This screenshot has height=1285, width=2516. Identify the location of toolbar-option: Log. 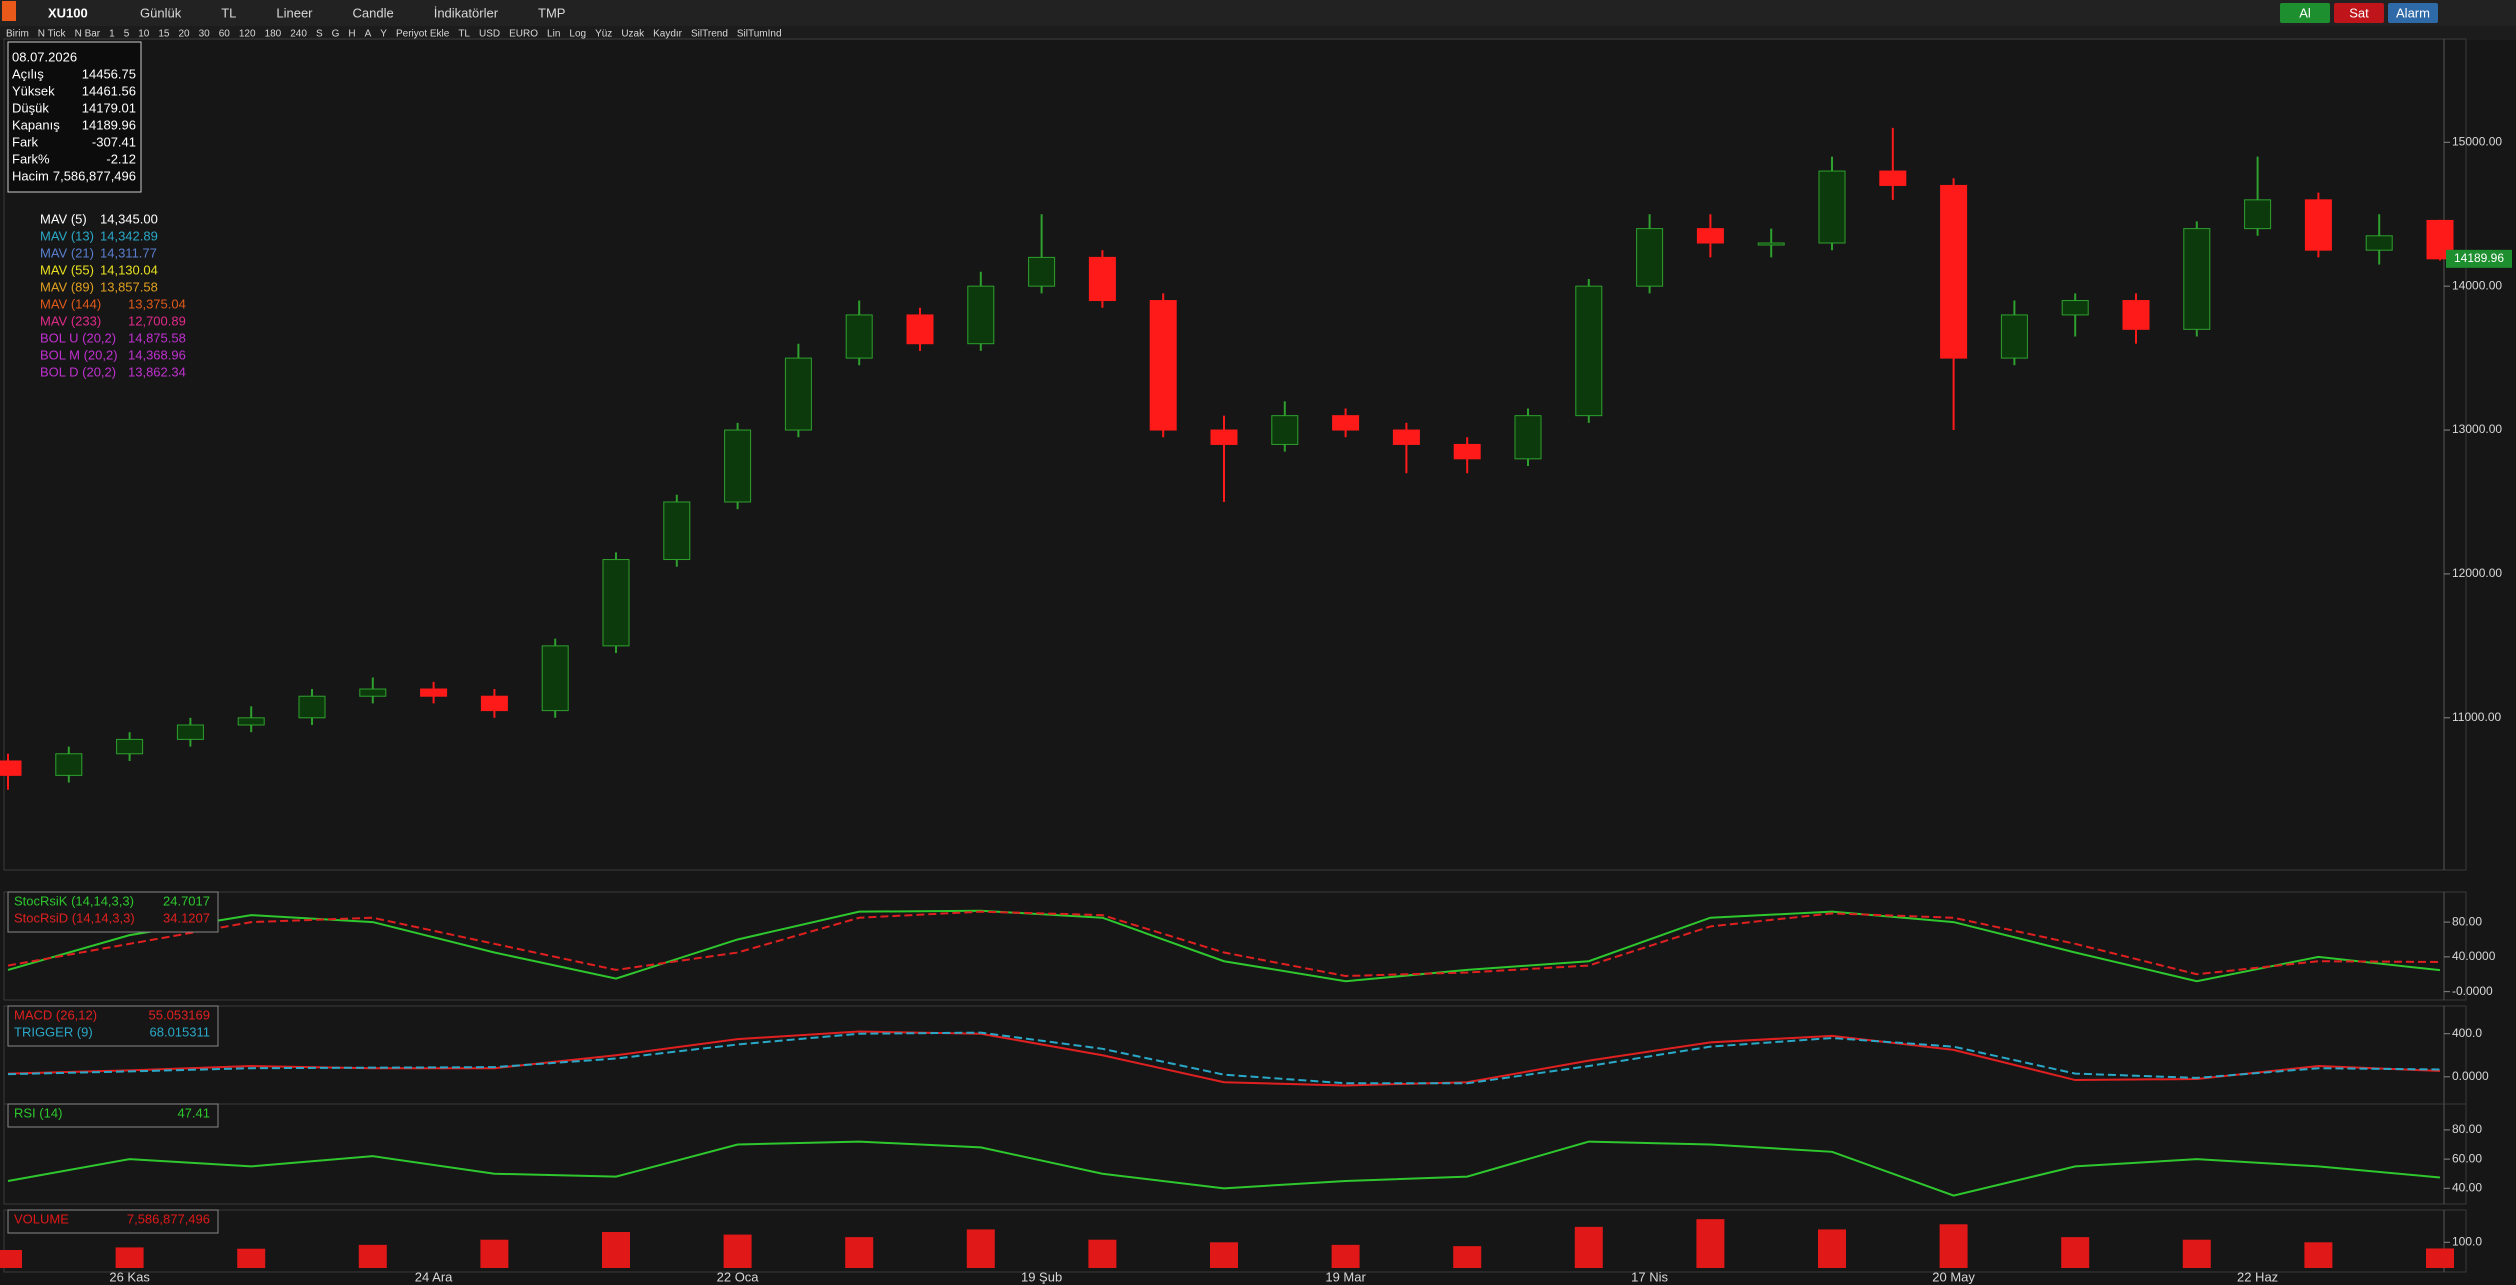
(577, 34).